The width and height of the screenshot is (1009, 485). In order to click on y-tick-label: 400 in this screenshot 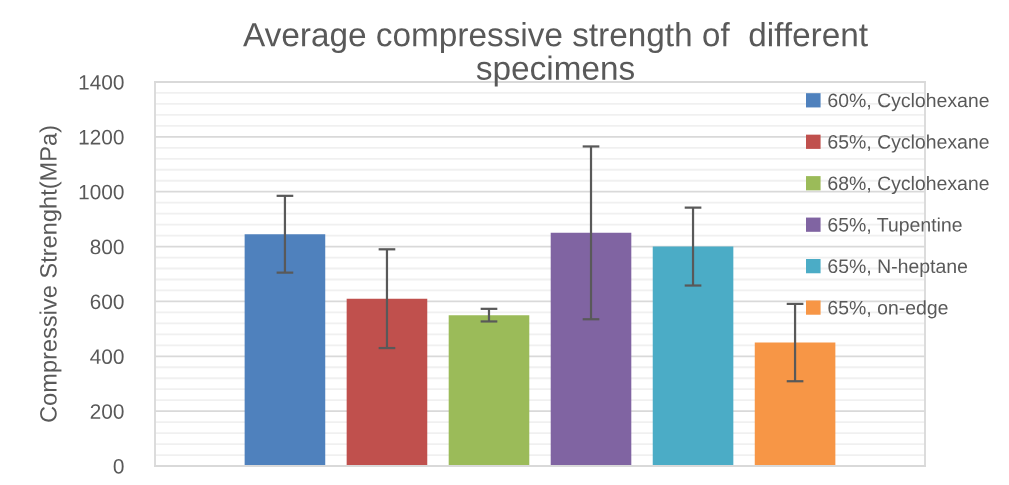, I will do `click(107, 357)`.